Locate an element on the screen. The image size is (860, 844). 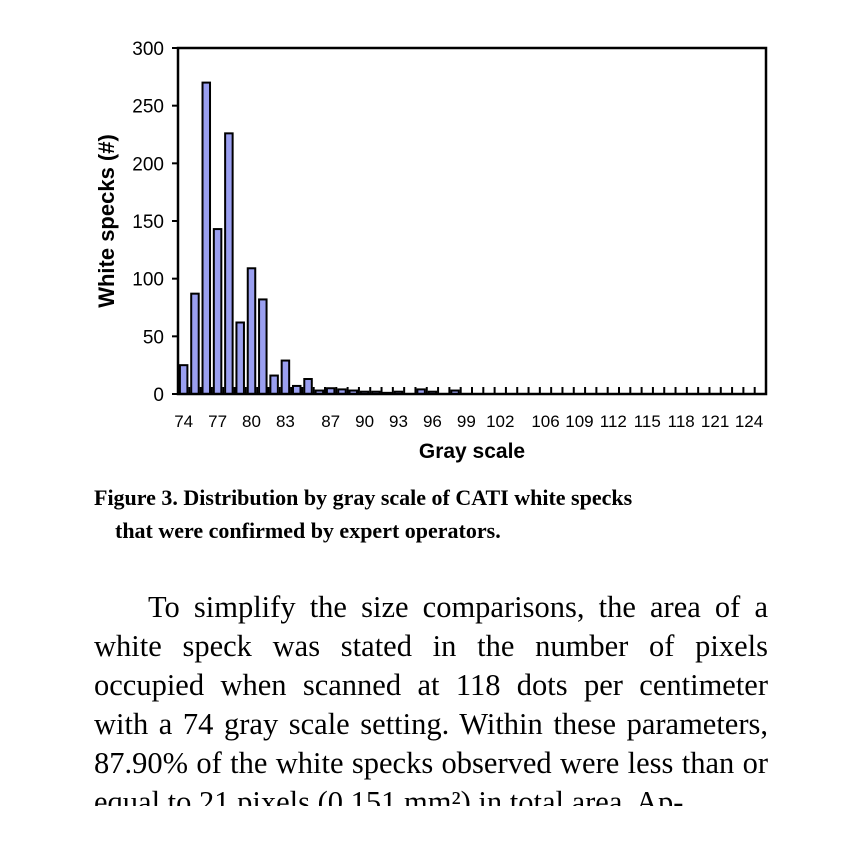
y-tick-label: 200 is located at coordinates (148, 164).